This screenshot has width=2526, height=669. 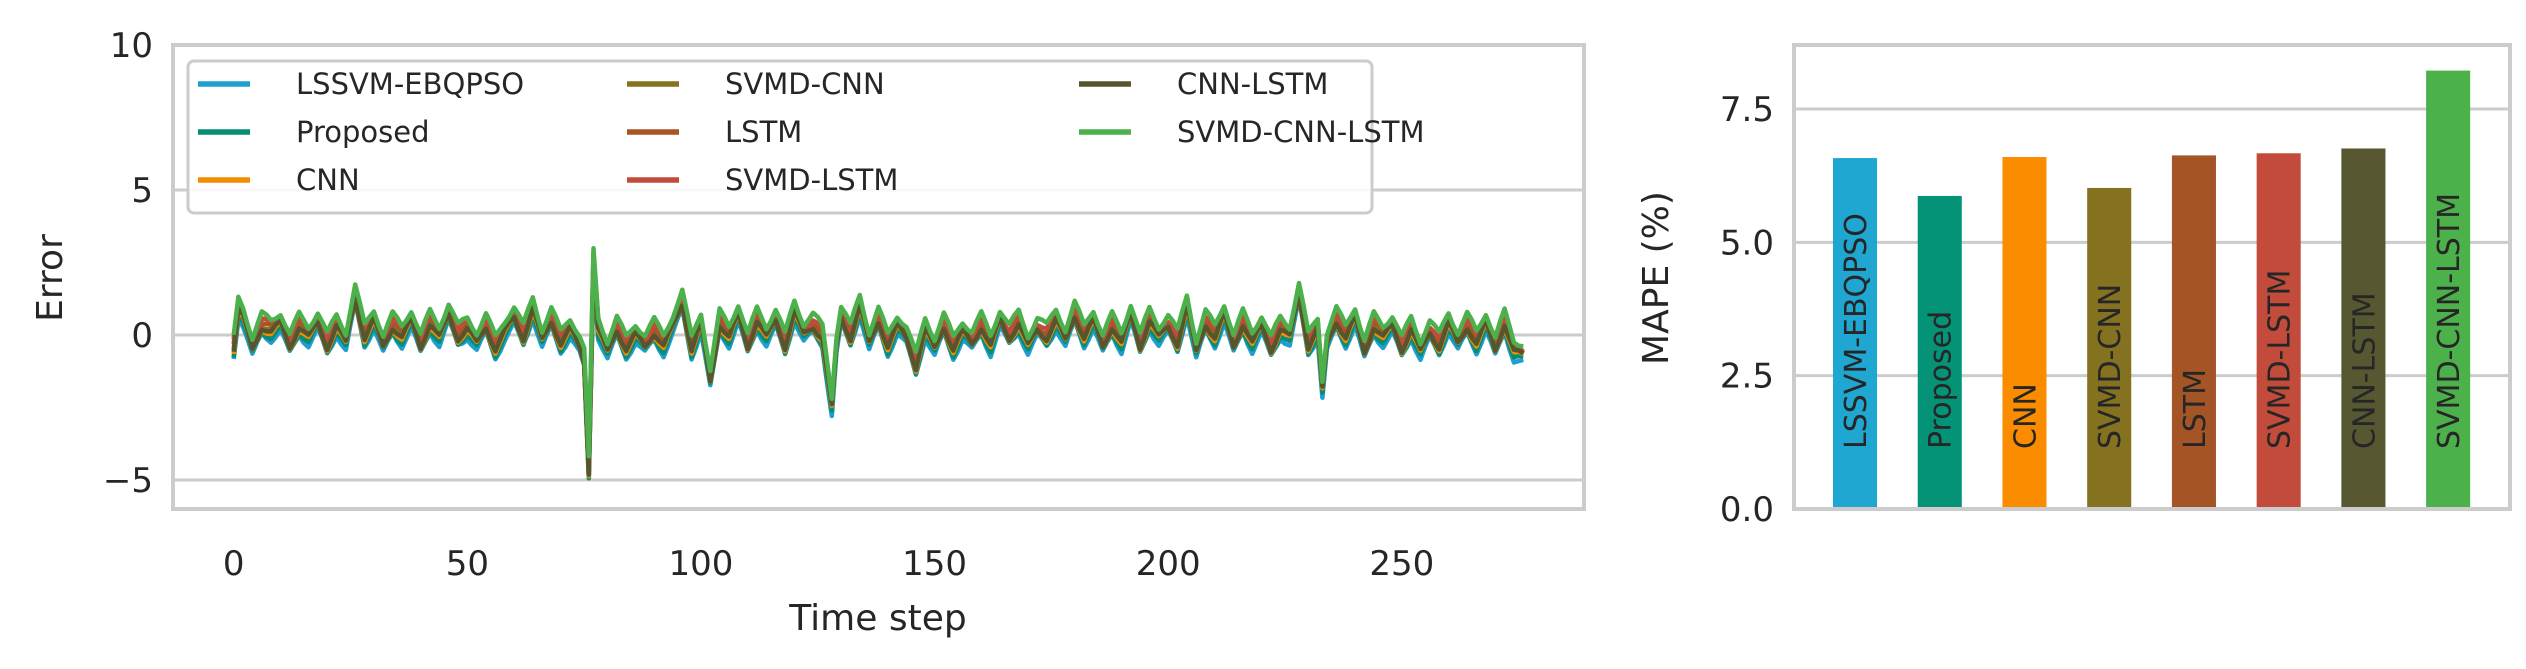 What do you see at coordinates (1747, 510) in the screenshot?
I see `mape-chart-y-tick-label: 0.0` at bounding box center [1747, 510].